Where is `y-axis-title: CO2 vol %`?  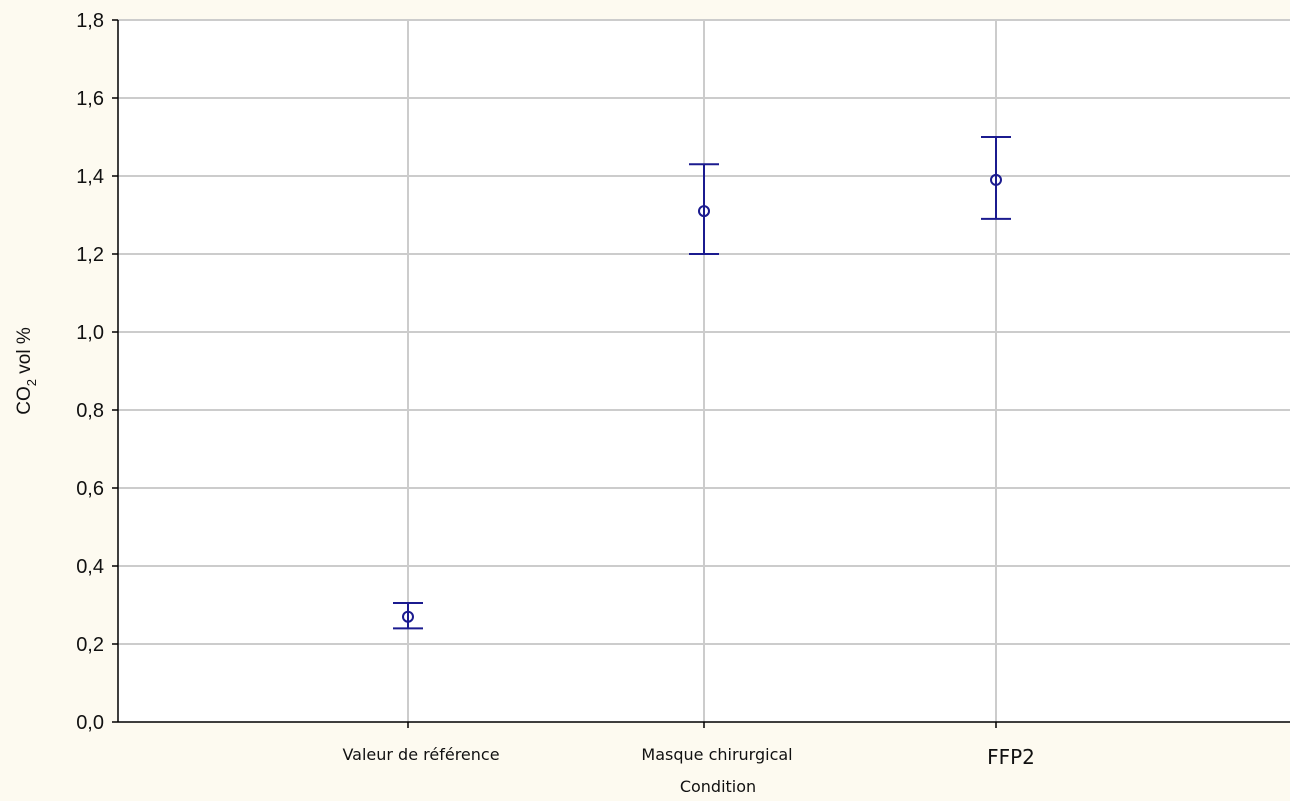
y-axis-title: CO2 vol % is located at coordinates (26, 371).